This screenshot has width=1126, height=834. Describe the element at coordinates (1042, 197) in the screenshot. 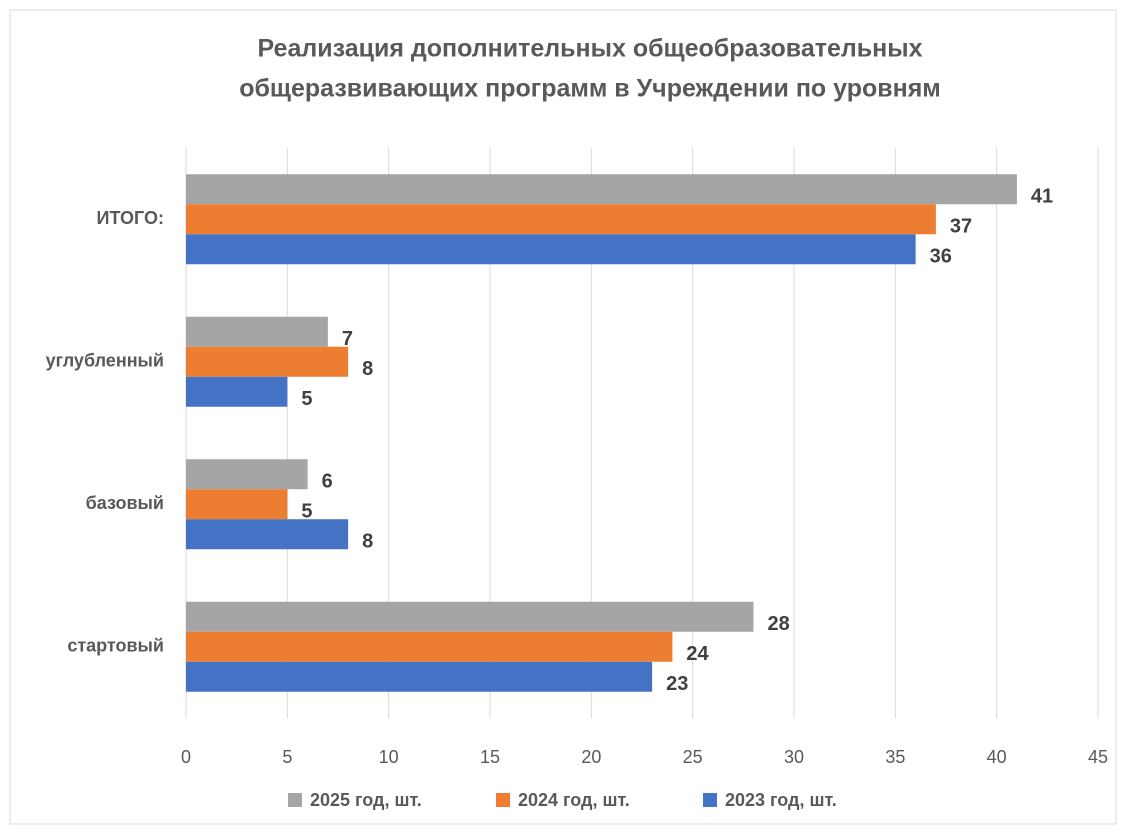

I see `data-label: 41` at that location.